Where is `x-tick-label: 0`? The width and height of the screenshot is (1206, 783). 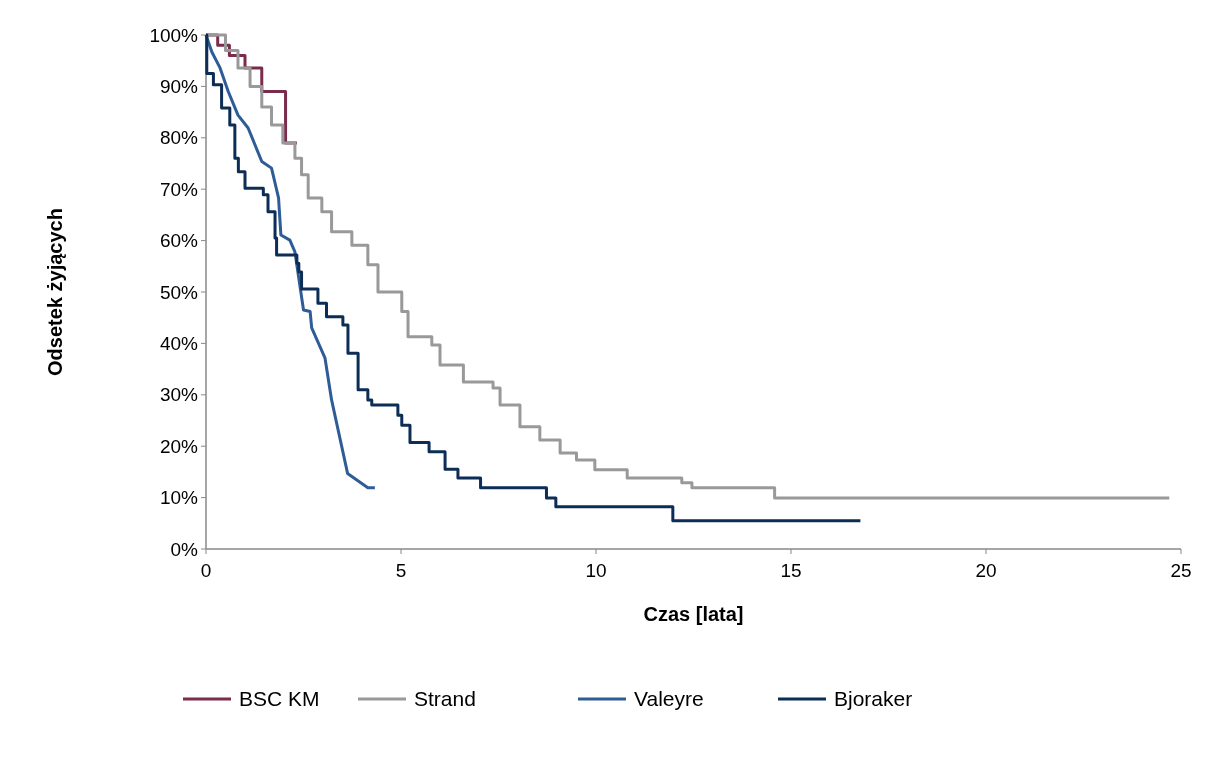
x-tick-label: 0 is located at coordinates (206, 570).